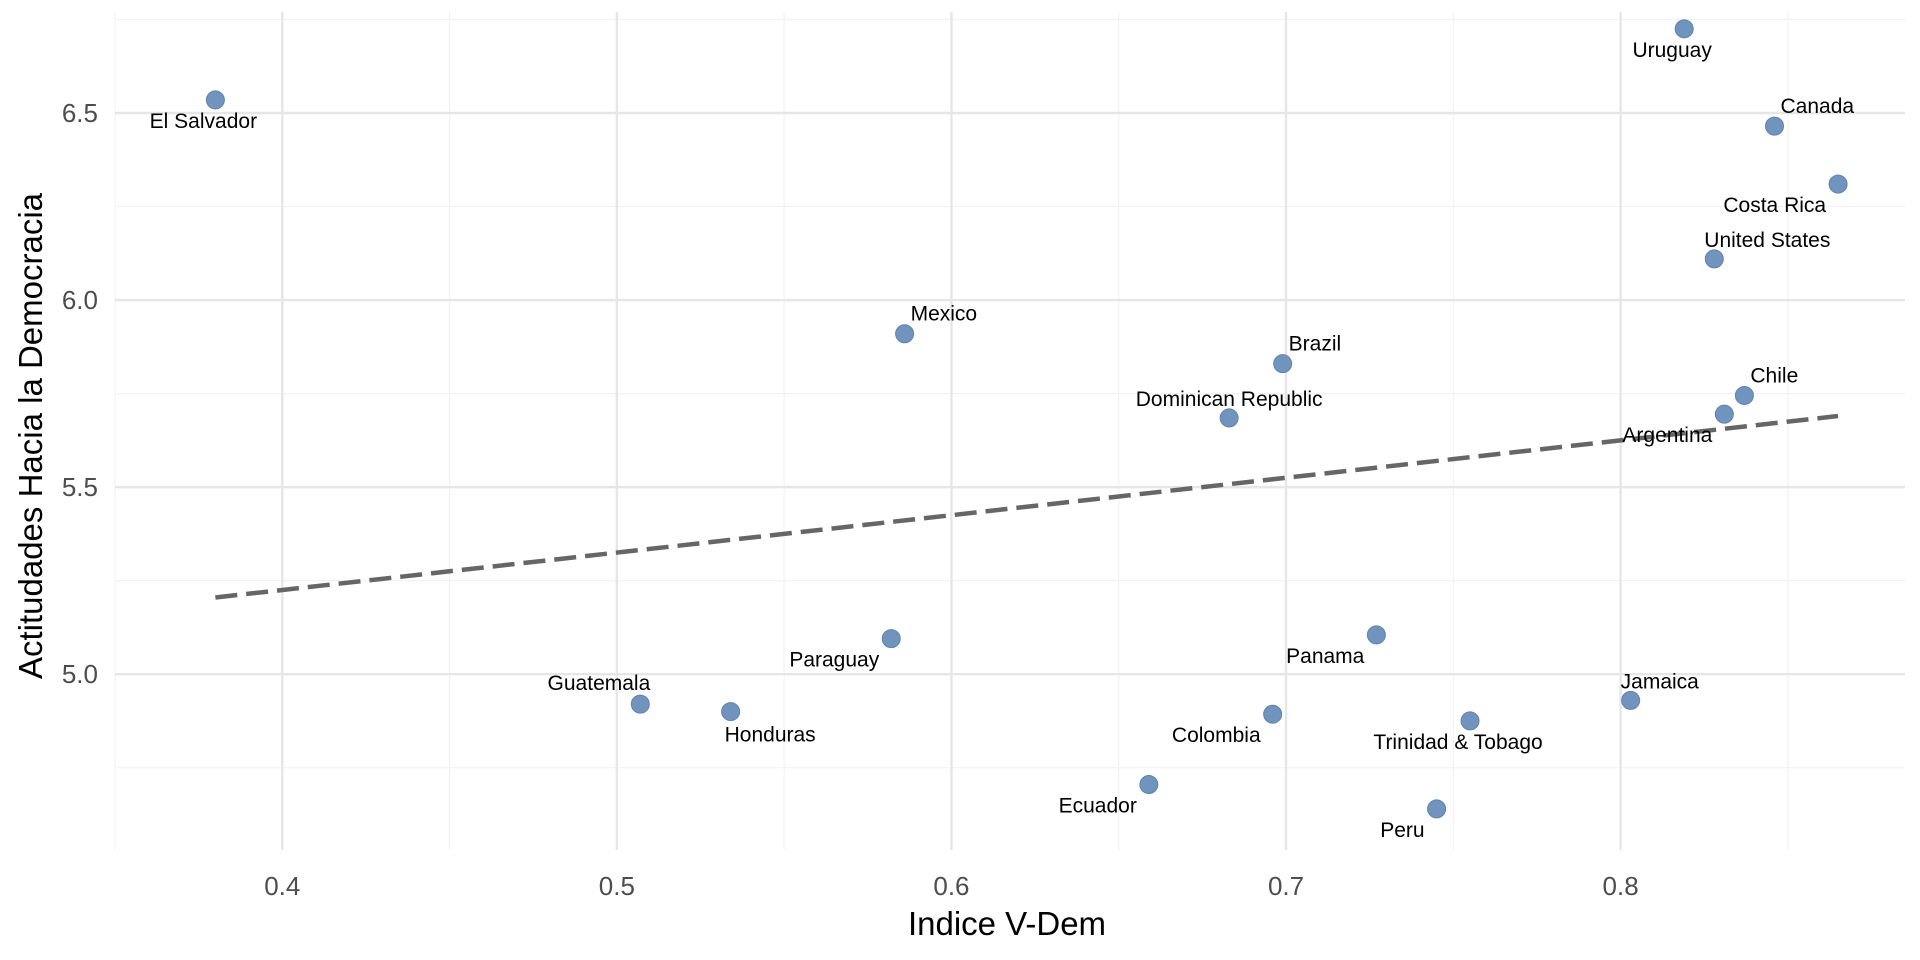 This screenshot has height=960, width=1920. I want to click on point-label: Costa Rica, so click(1774, 205).